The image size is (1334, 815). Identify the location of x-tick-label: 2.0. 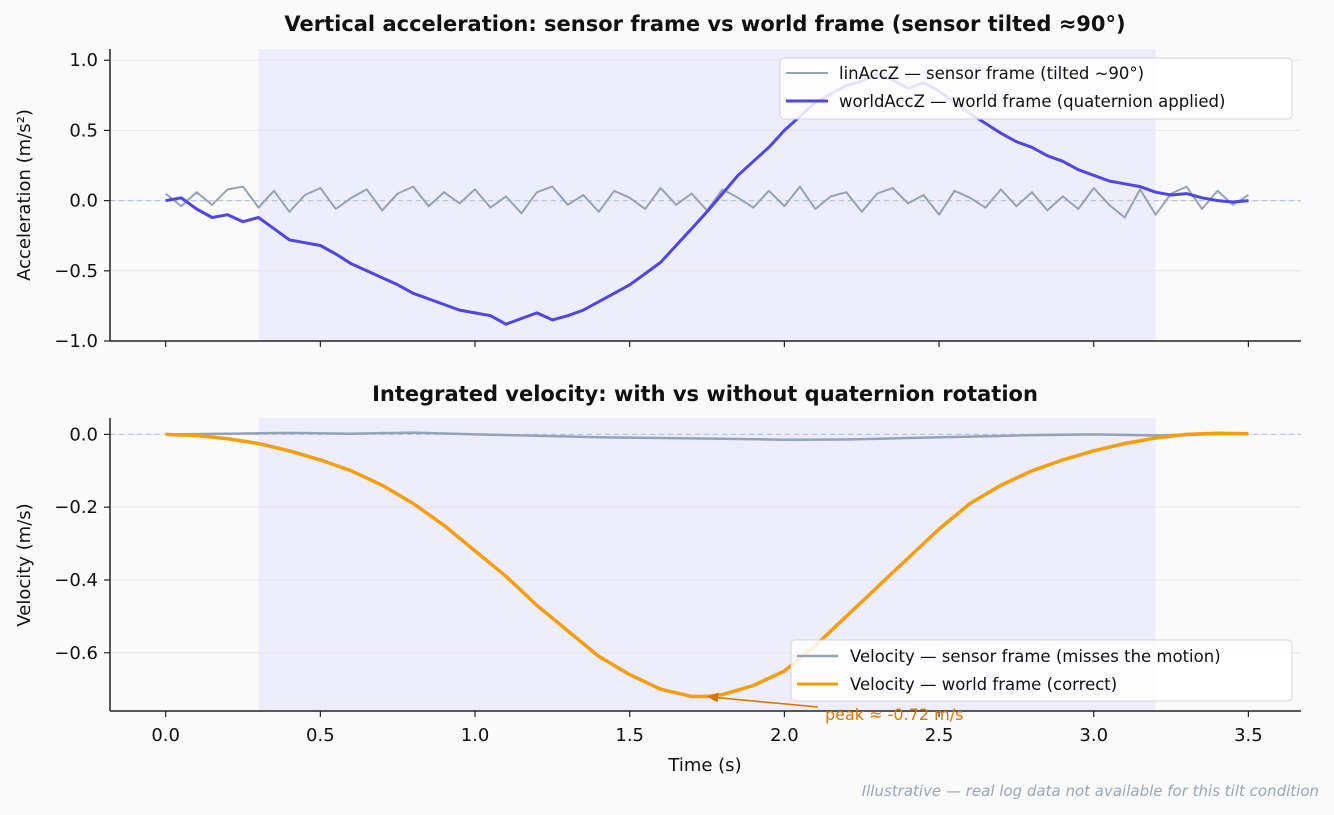
(784, 735).